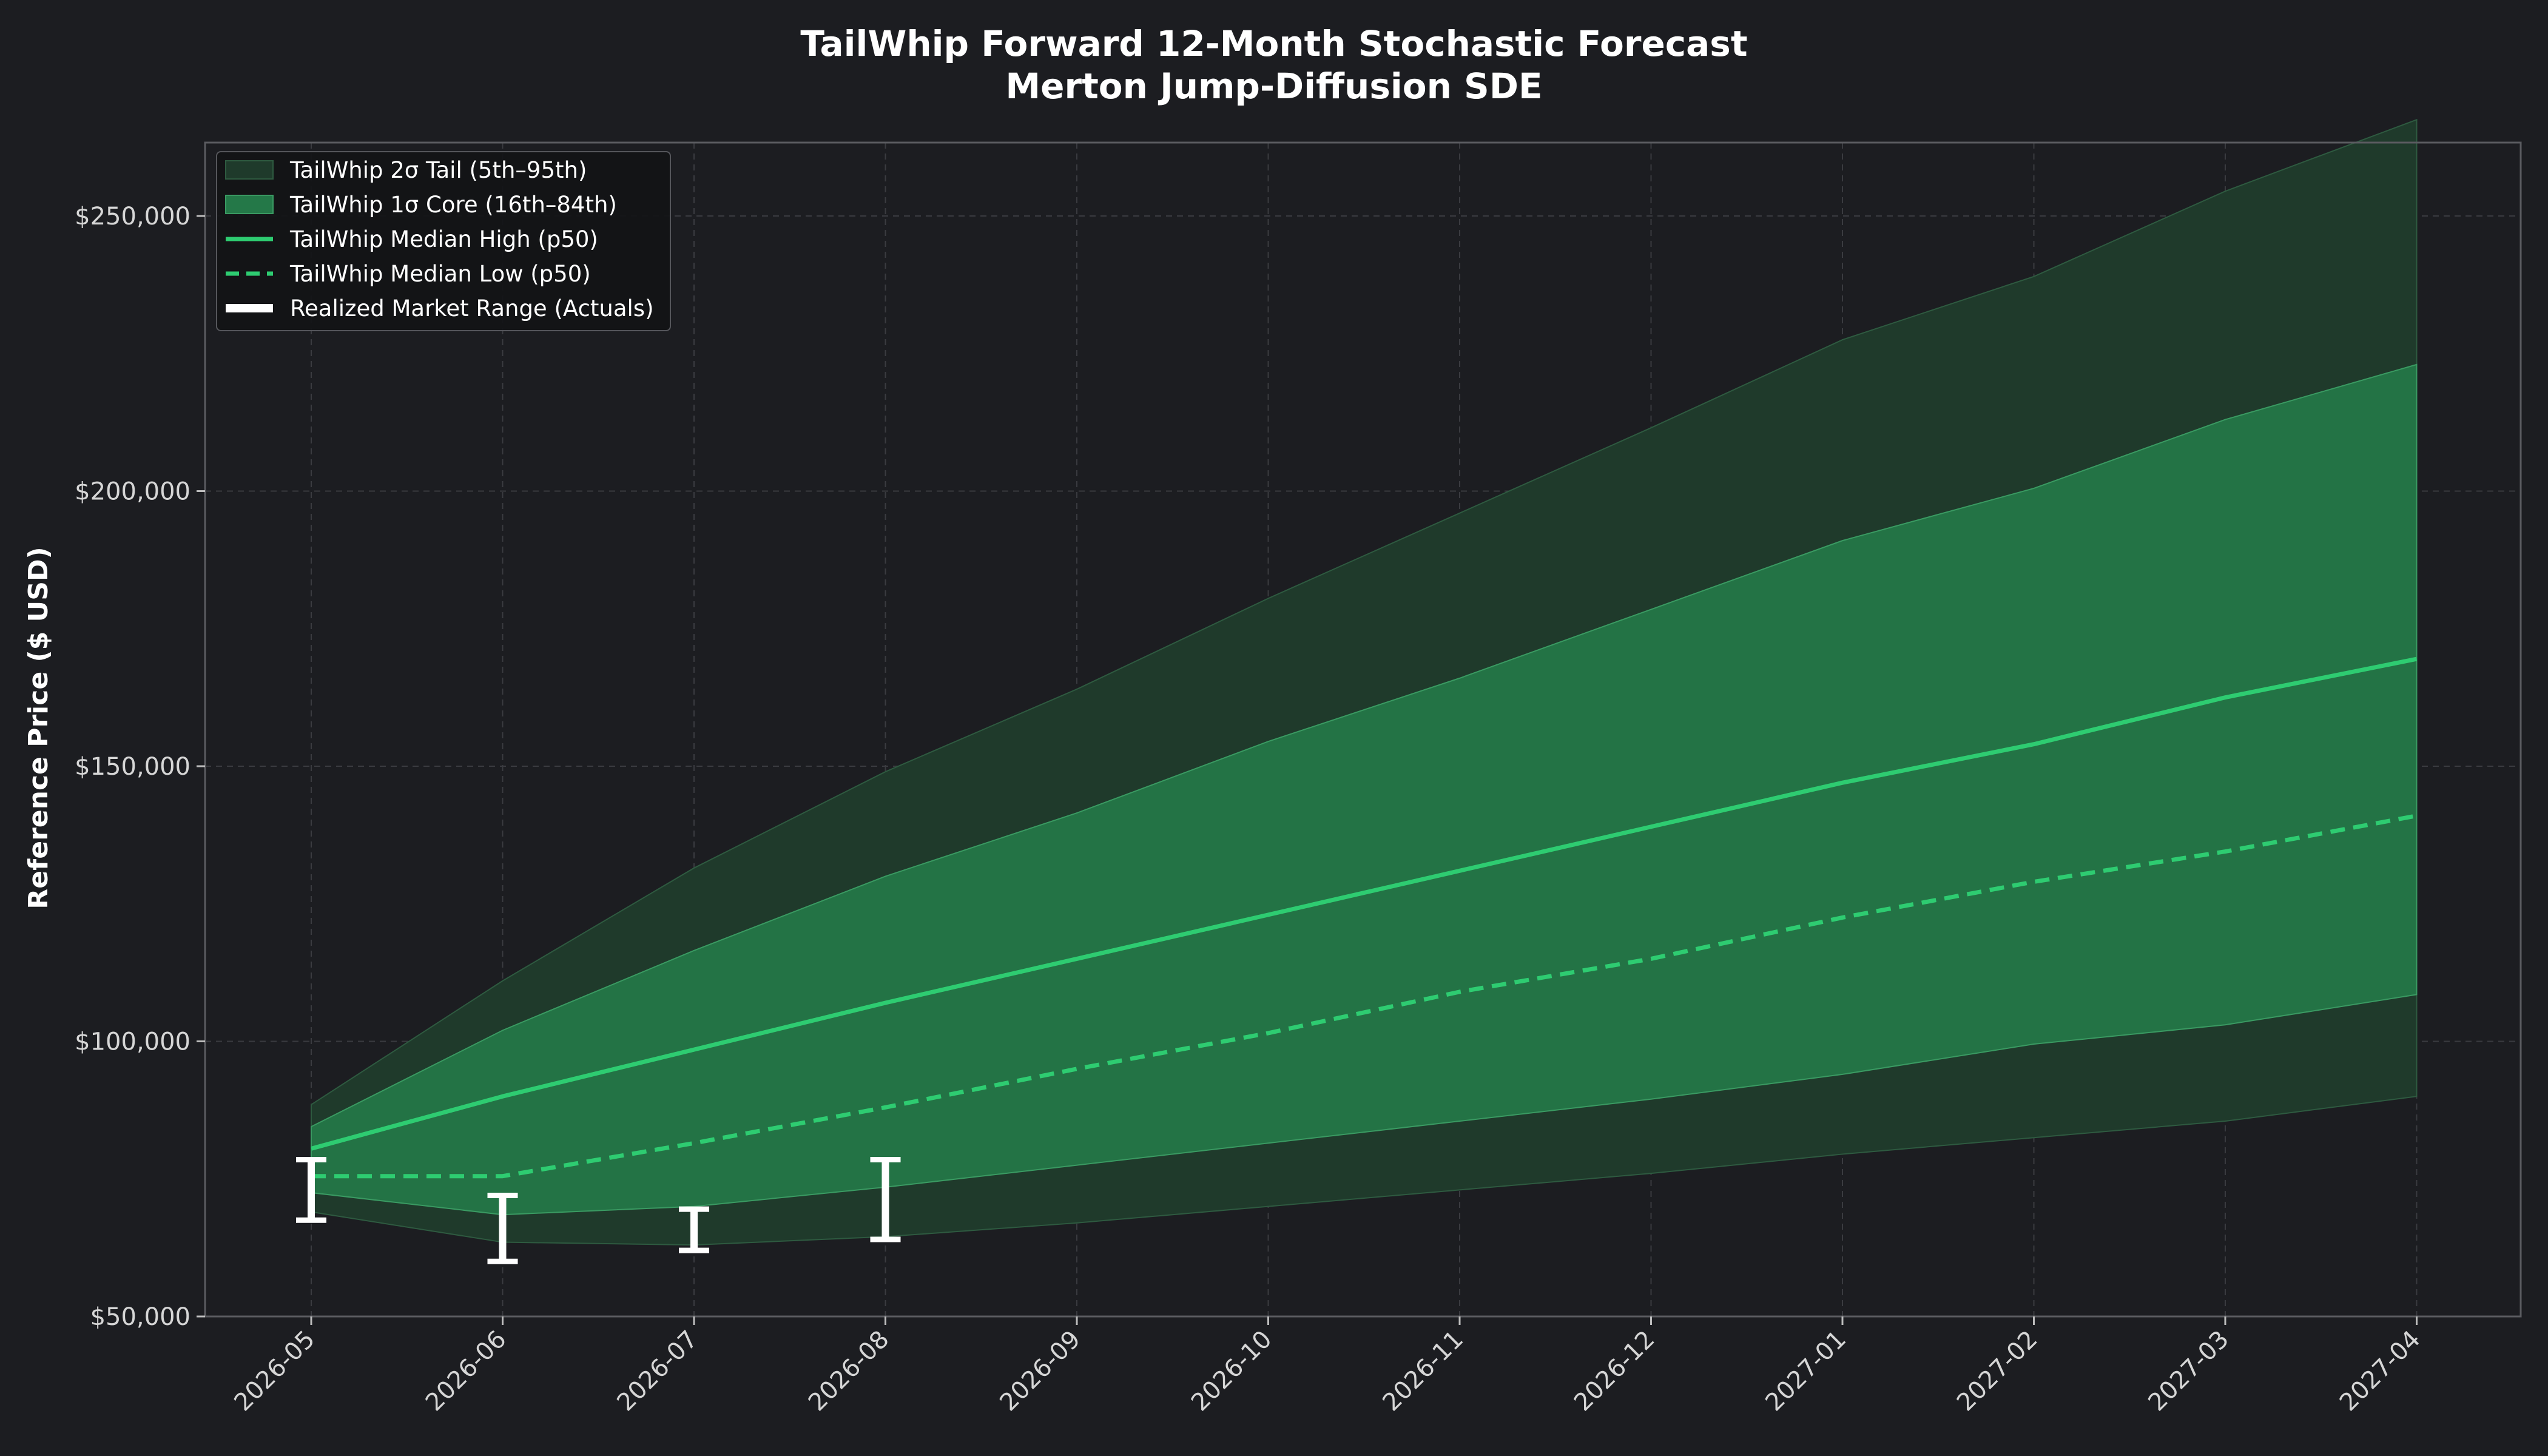  What do you see at coordinates (249, 204) in the screenshot?
I see `legend-swatch-1sigma-core` at bounding box center [249, 204].